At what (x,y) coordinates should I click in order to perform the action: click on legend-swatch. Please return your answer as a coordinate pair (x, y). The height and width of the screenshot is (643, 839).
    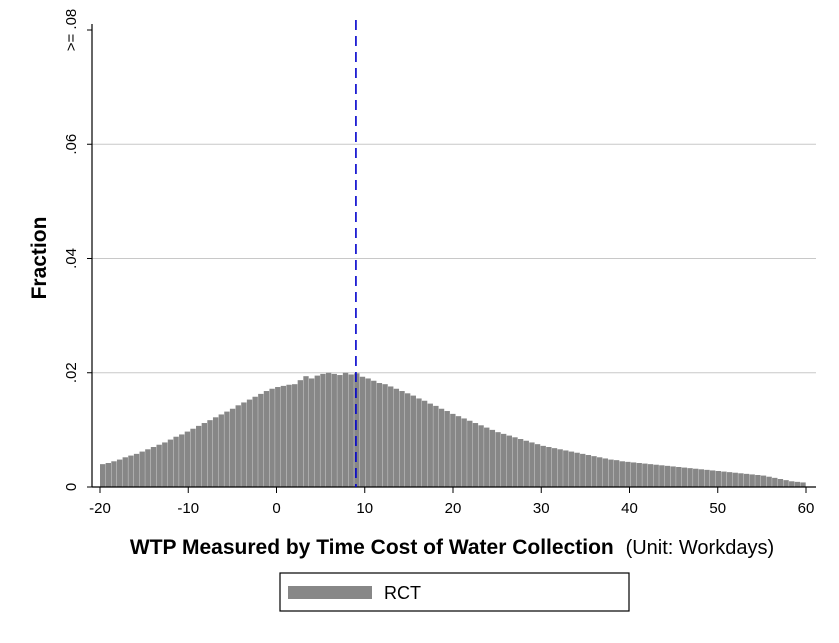
    Looking at the image, I should click on (330, 592).